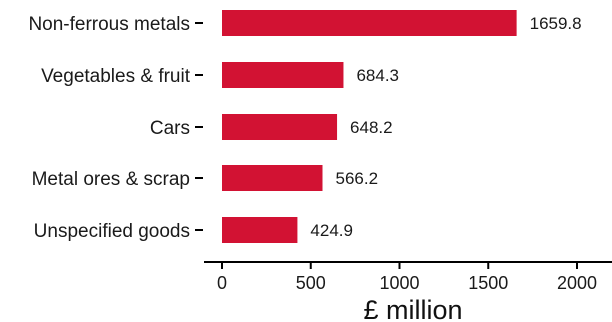 The image size is (612, 322). What do you see at coordinates (399, 283) in the screenshot?
I see `x-tick-label: 1000` at bounding box center [399, 283].